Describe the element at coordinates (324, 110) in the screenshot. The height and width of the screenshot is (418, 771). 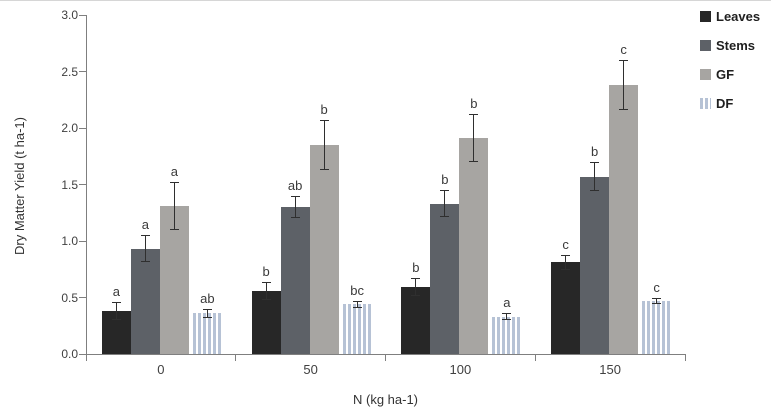
I see `sig-letter-gf-50: b` at that location.